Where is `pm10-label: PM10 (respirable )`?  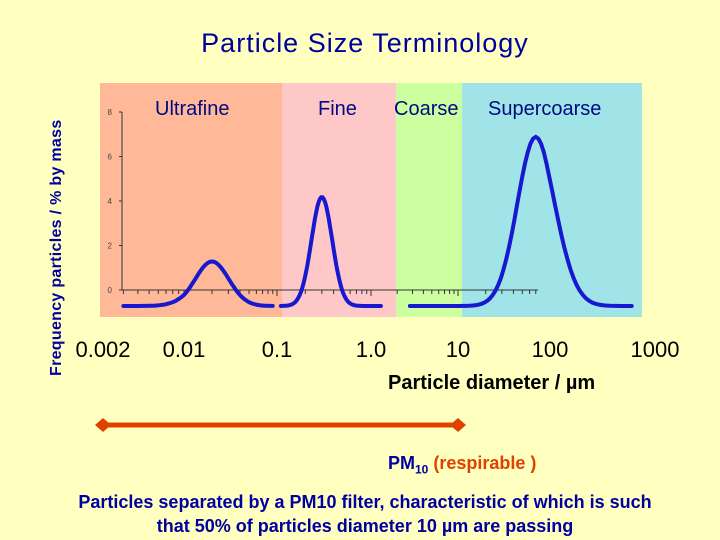
pm10-label: PM10 (respirable ) is located at coordinates (462, 465).